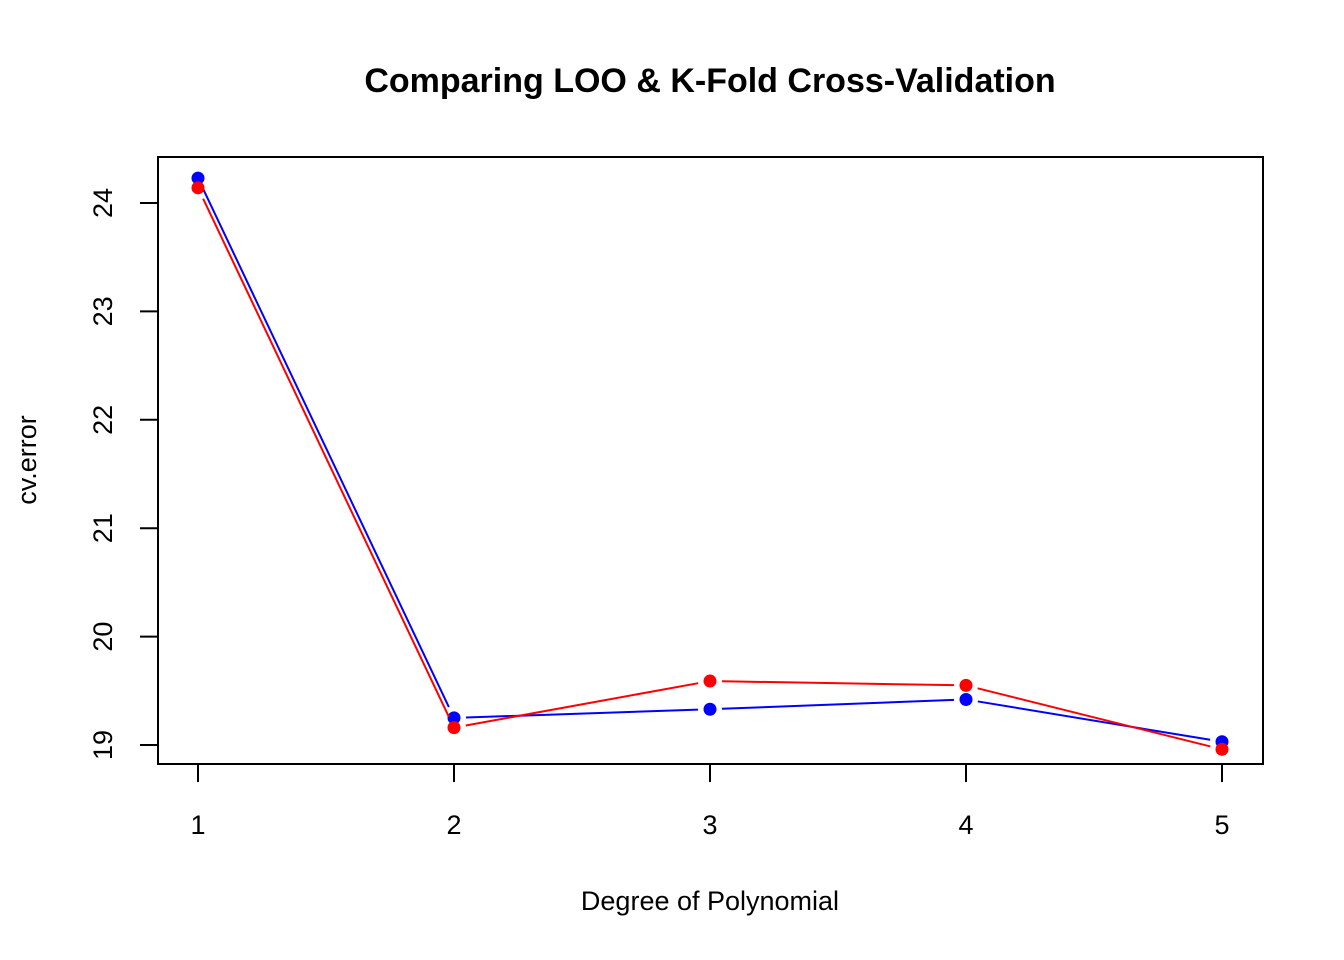  I want to click on chart-title: Comparing LOO & K-Fold Cross-Validation, so click(709, 81).